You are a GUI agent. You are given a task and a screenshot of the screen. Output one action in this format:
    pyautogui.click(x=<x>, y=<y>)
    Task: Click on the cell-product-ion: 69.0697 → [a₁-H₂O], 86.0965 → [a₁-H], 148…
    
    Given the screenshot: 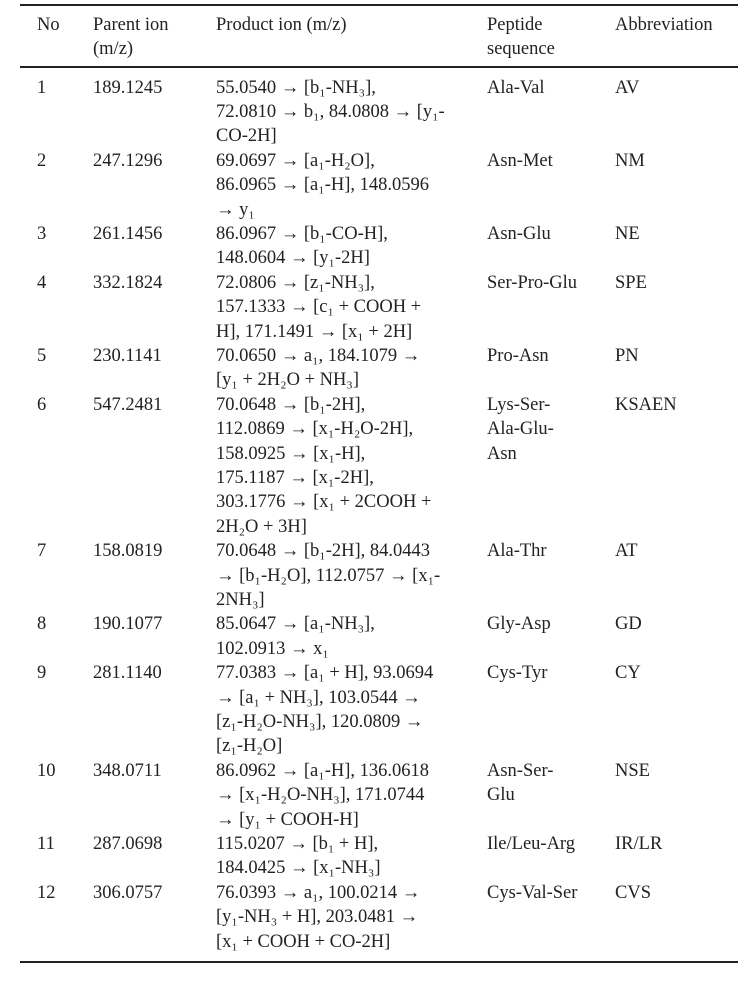 What is the action you would take?
    pyautogui.click(x=322, y=185)
    